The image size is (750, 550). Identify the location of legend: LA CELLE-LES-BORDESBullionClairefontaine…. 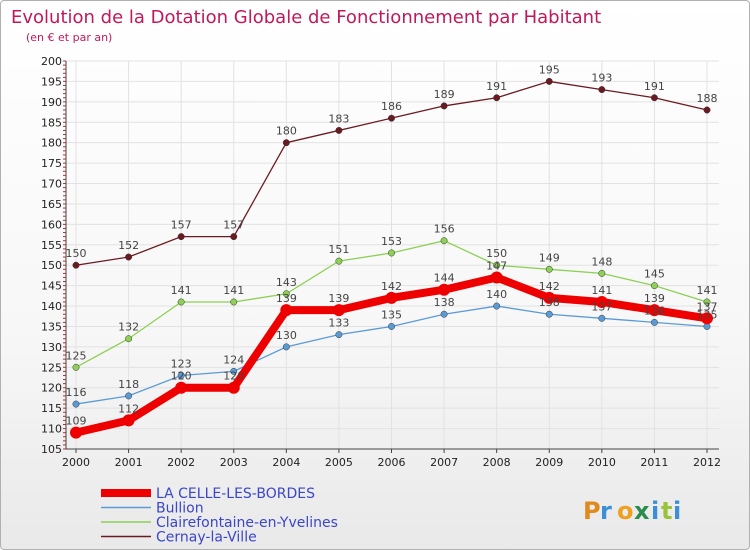
(219, 516).